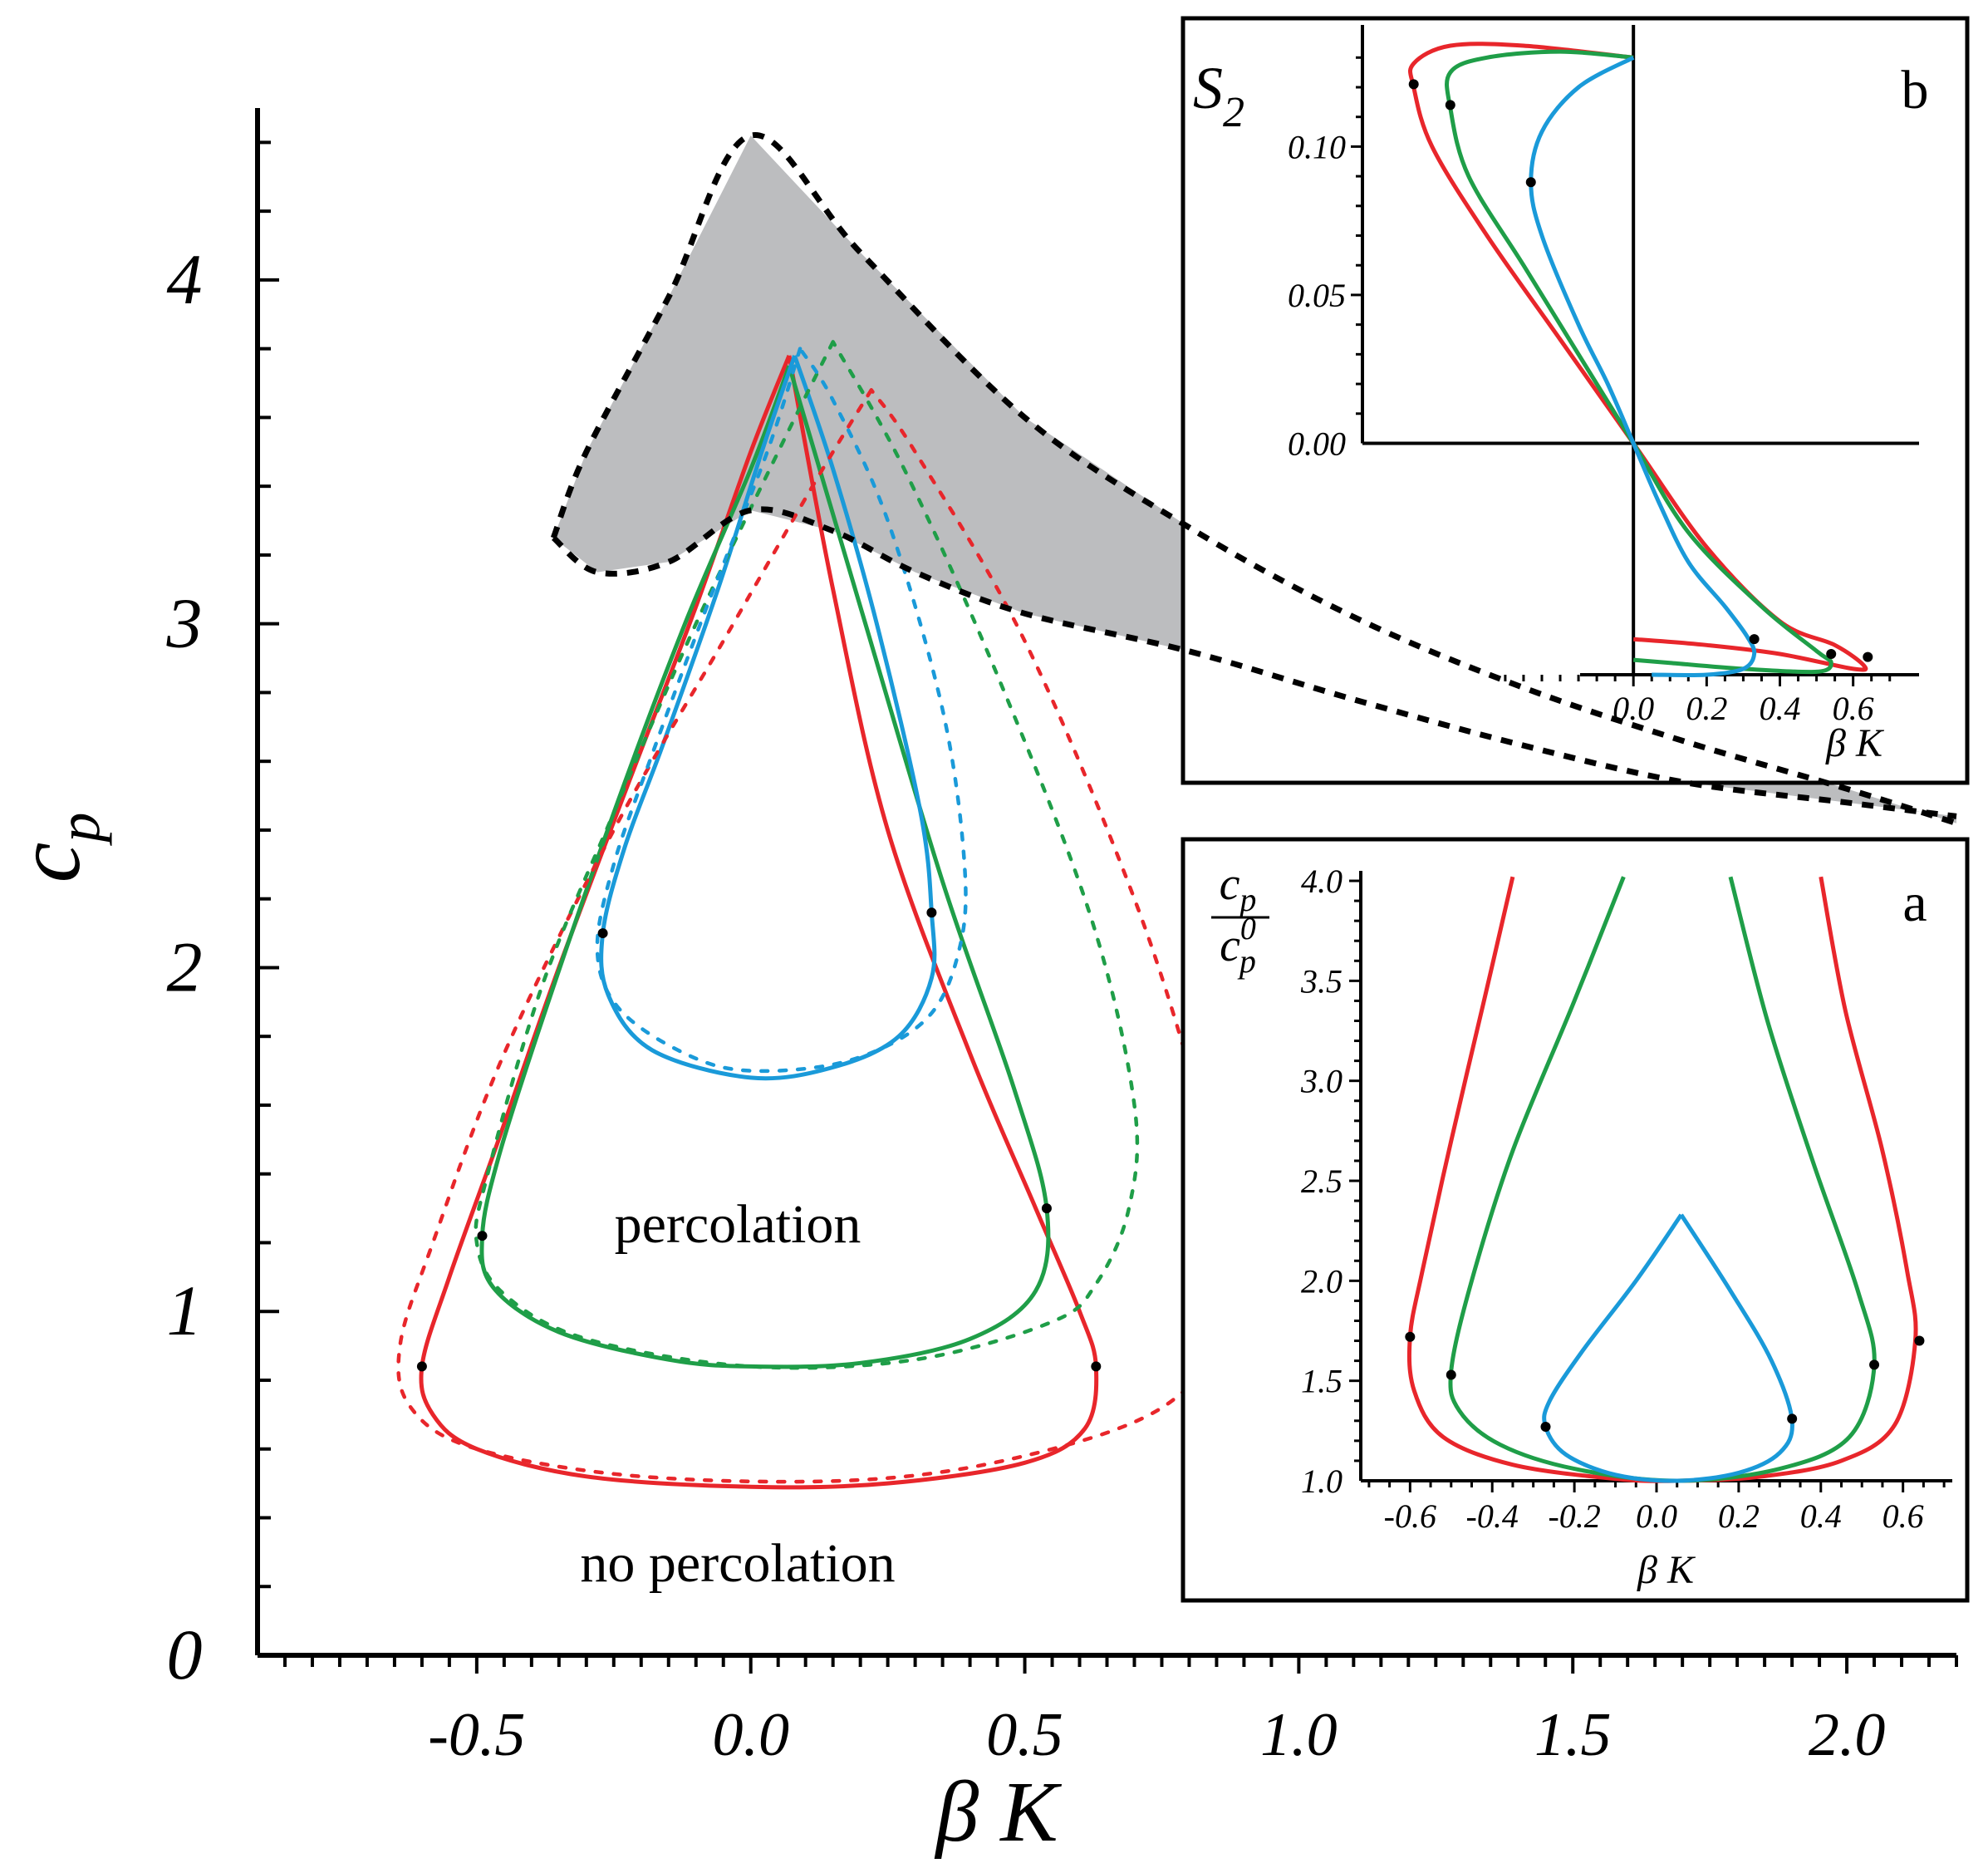 The width and height of the screenshot is (1988, 1873). I want to click on inset-b-x-axis-title: β K, so click(1855, 743).